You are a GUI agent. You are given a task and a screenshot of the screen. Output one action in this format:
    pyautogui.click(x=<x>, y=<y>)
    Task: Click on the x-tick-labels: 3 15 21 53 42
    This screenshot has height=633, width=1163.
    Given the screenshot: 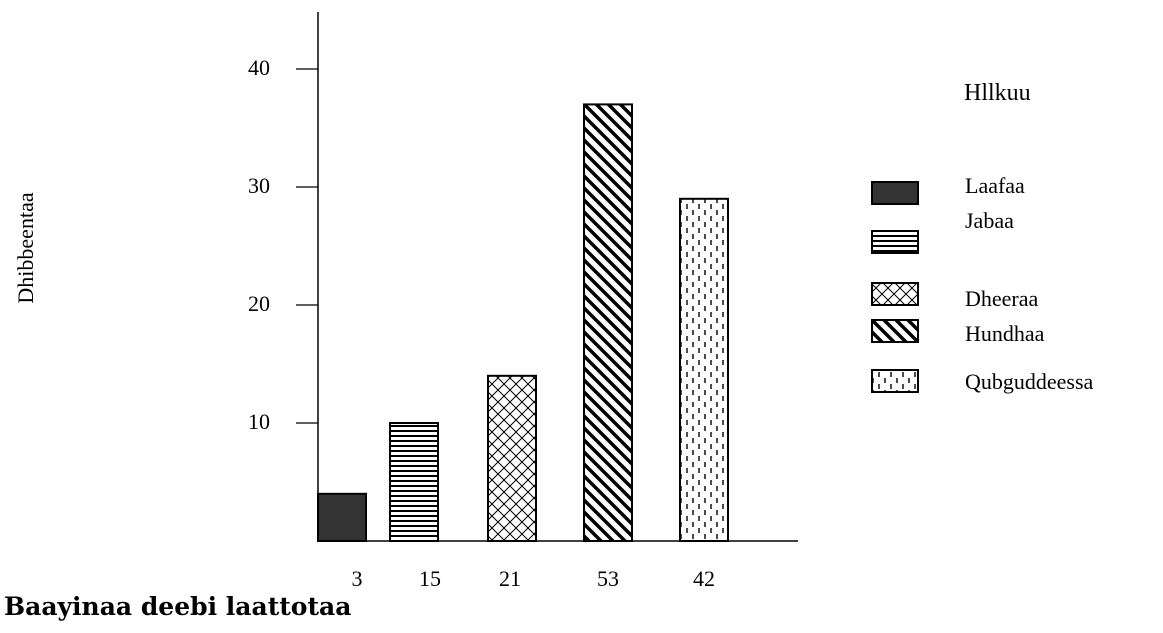 What is the action you would take?
    pyautogui.click(x=534, y=578)
    